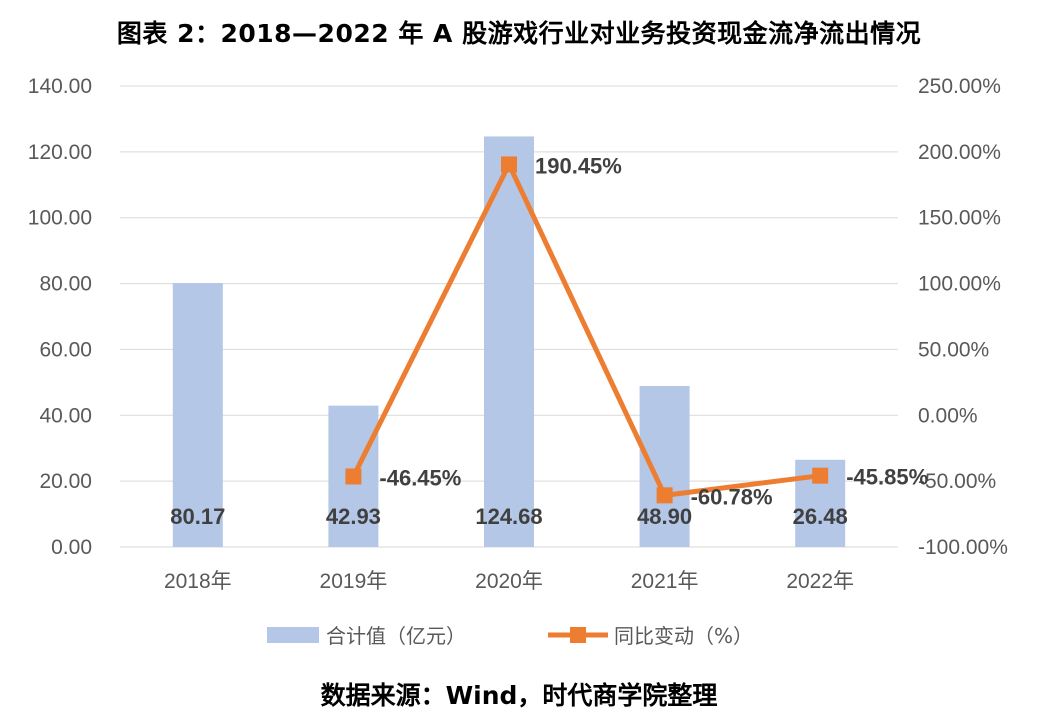 This screenshot has height=722, width=1038. I want to click on right-tick-label: 150.00%, so click(959, 218).